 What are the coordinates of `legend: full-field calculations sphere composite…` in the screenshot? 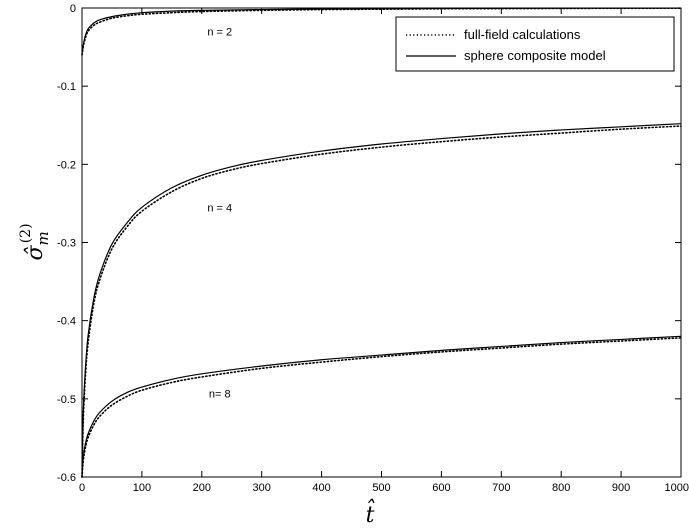 It's located at (535, 44).